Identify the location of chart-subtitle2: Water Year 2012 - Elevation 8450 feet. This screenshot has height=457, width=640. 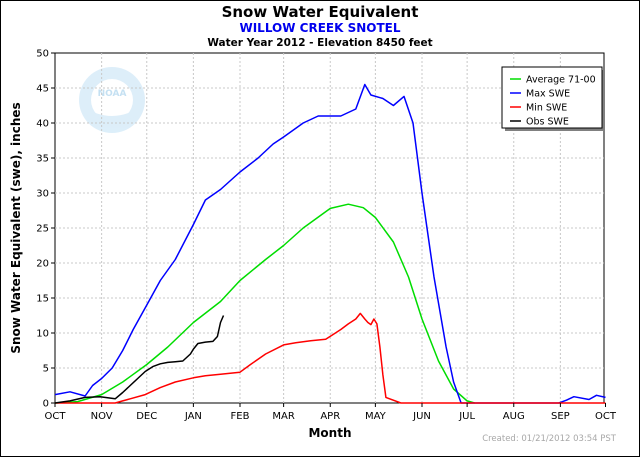
(319, 43).